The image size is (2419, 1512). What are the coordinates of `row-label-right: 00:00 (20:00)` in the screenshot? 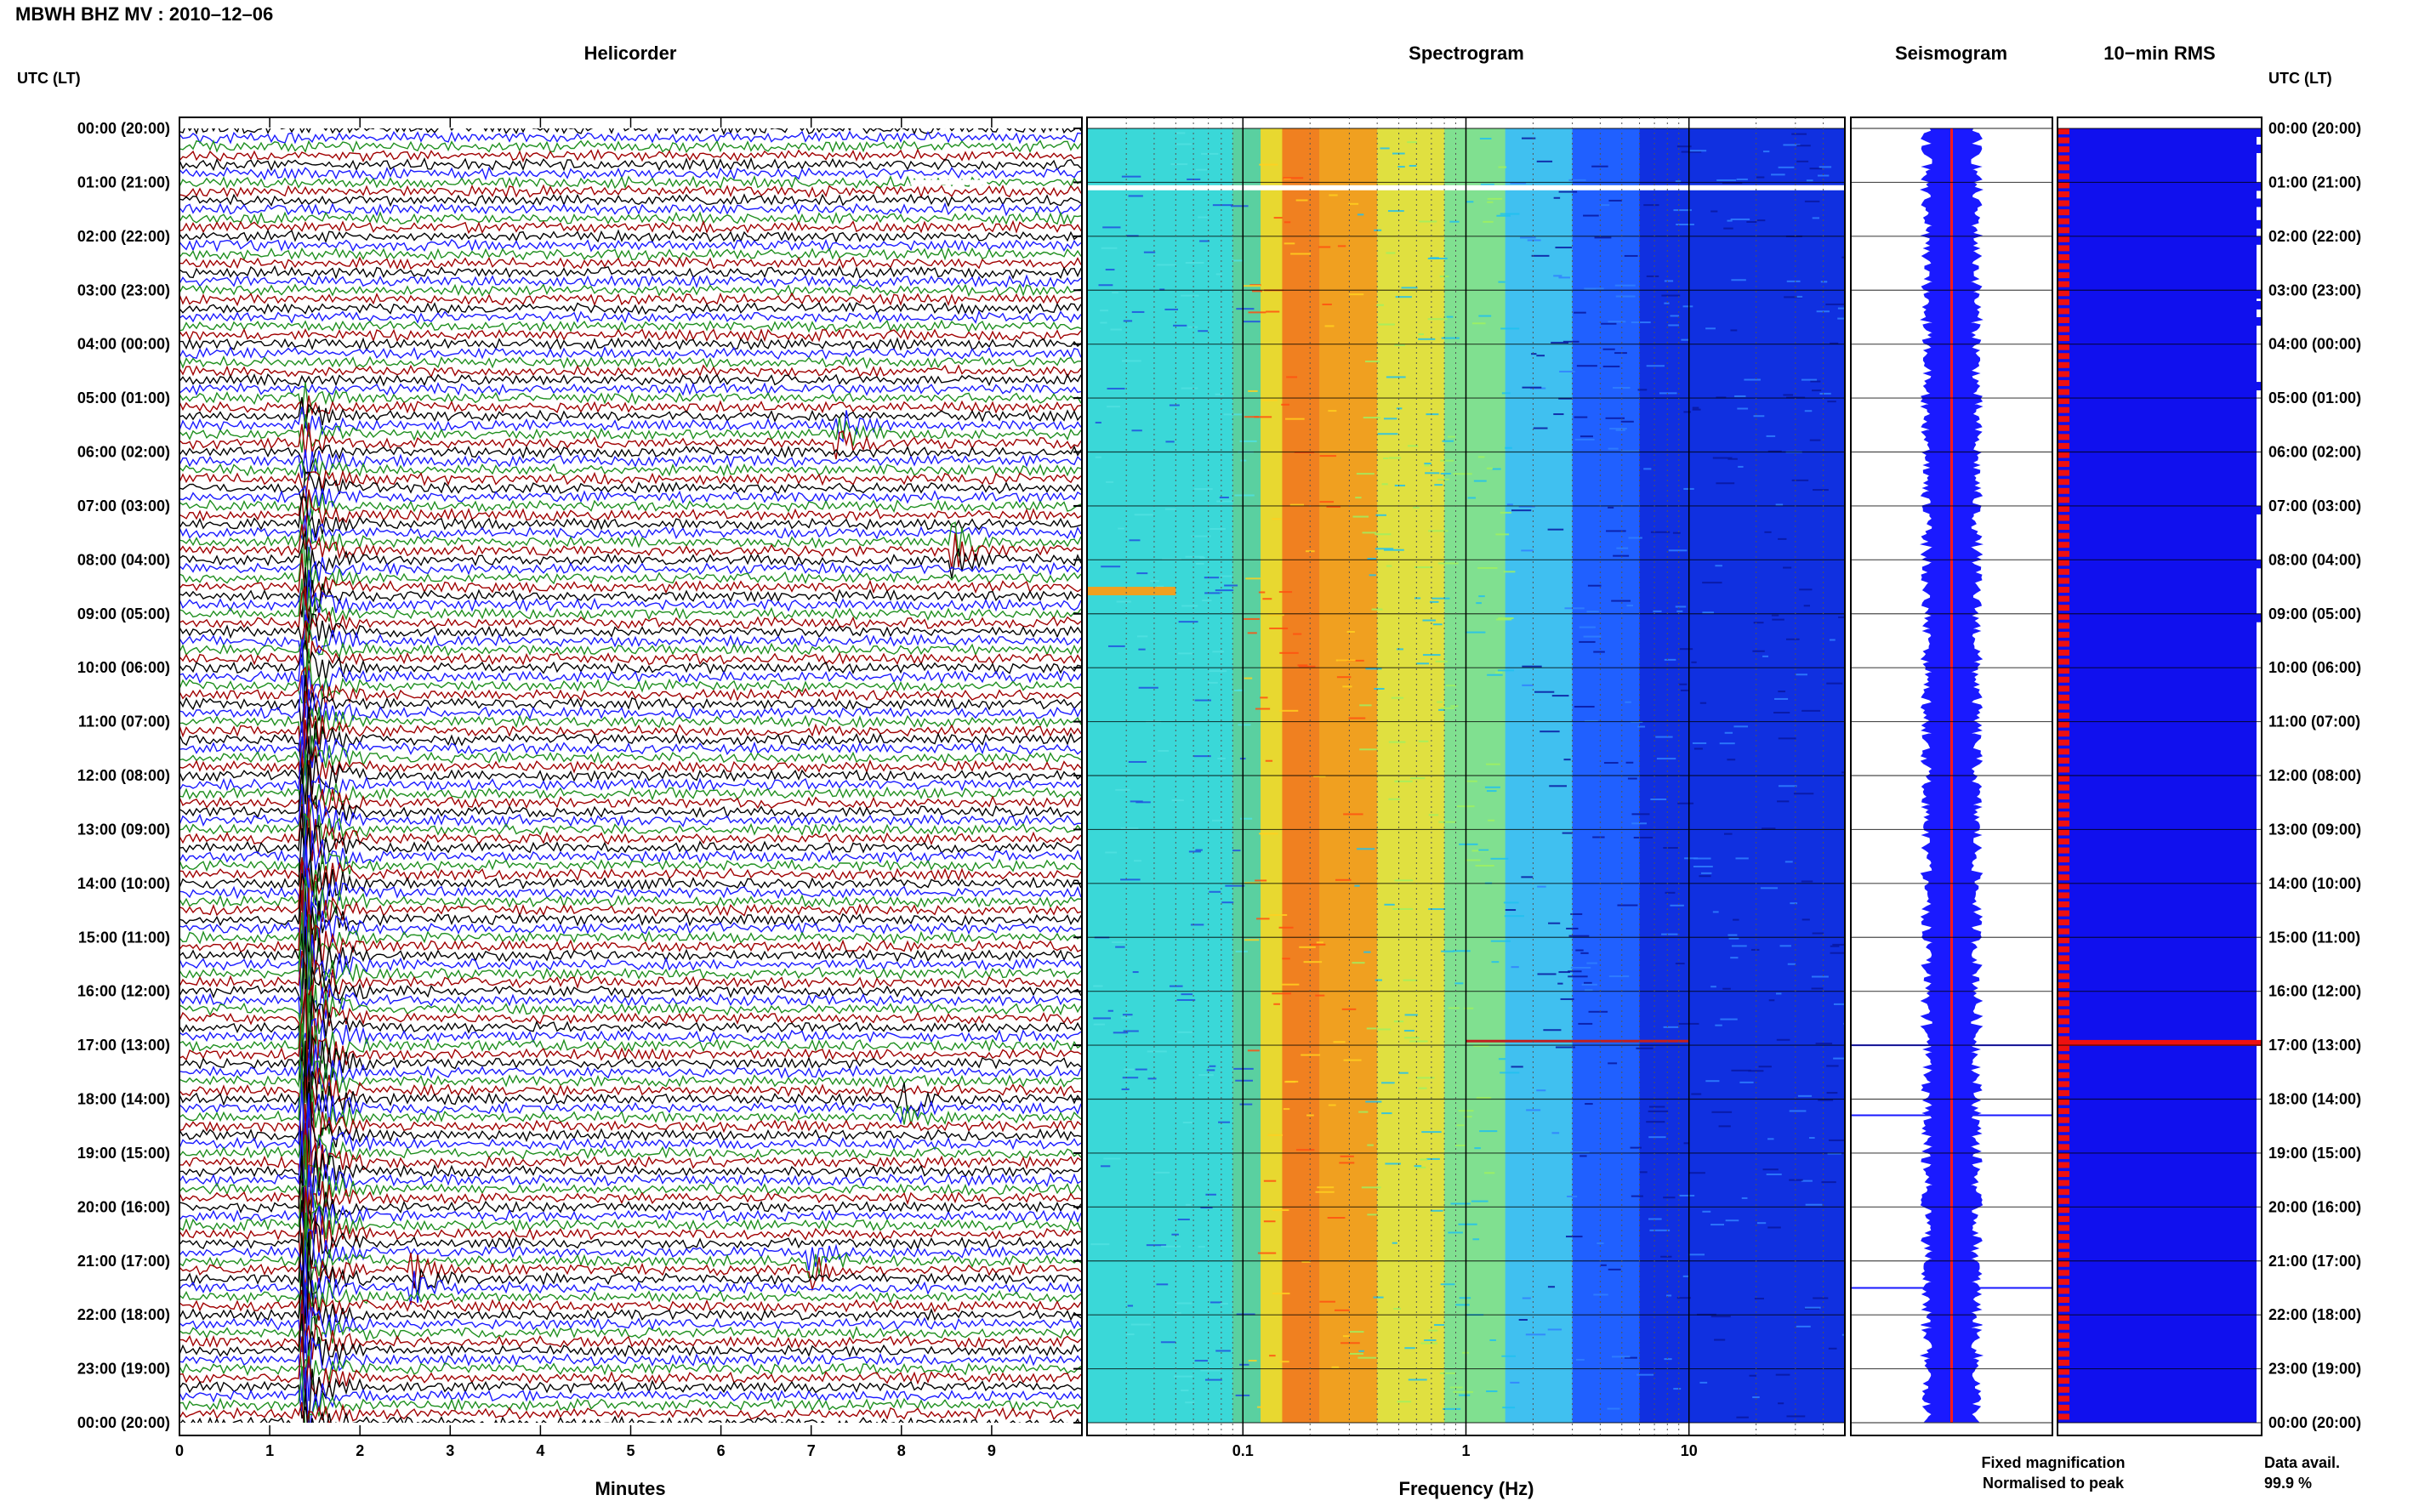 It's located at (2314, 128).